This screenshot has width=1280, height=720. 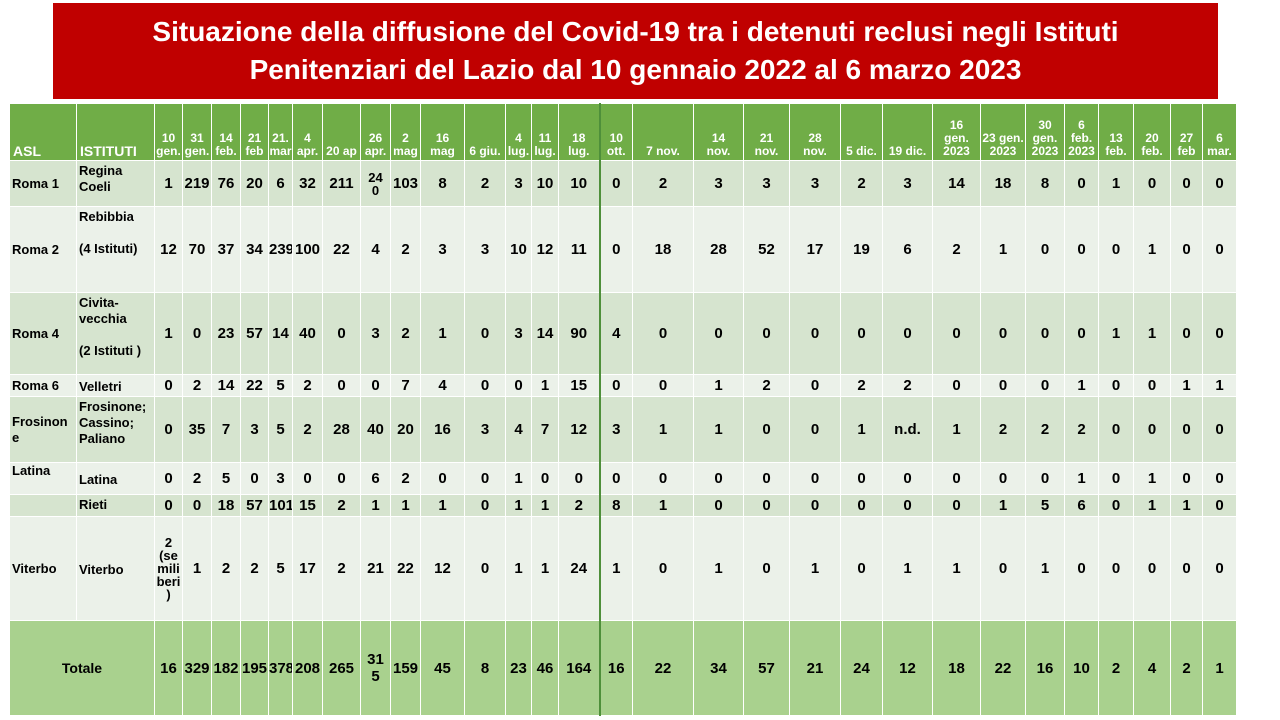 What do you see at coordinates (103, 318) in the screenshot?
I see `istituti-line: vecchia` at bounding box center [103, 318].